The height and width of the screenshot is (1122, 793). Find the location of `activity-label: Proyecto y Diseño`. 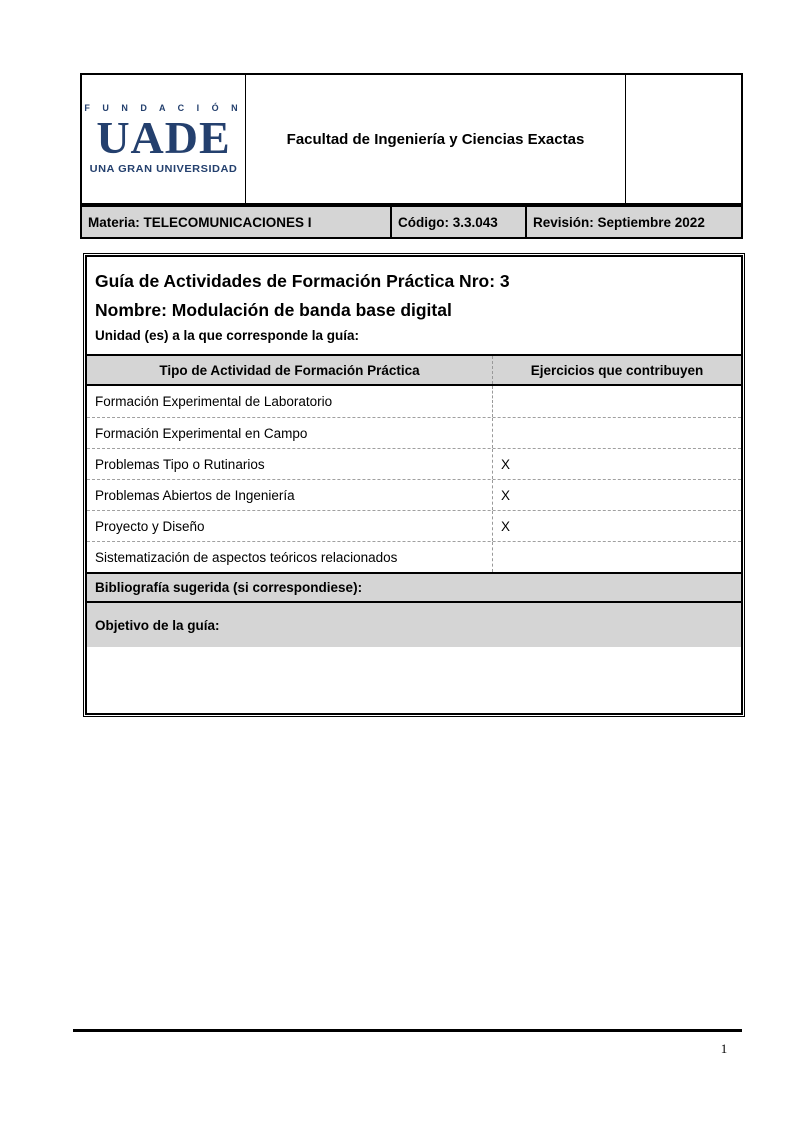

activity-label: Proyecto y Diseño is located at coordinates (150, 526).